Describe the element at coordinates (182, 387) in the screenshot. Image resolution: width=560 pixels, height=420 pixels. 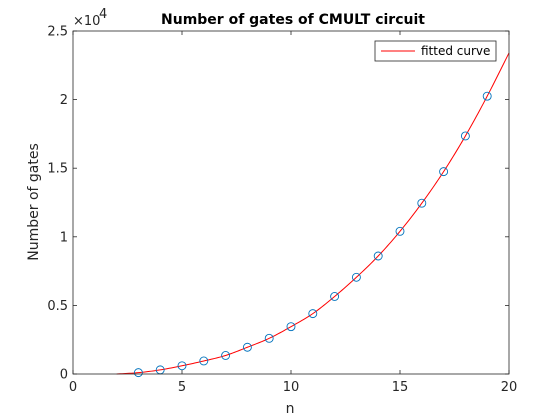
I see `x-tick-label-5: 5` at that location.